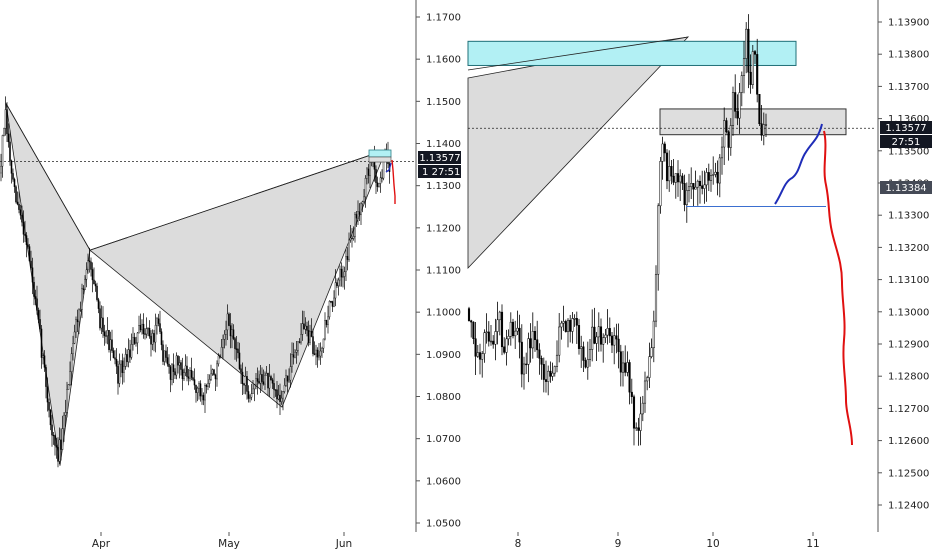 This screenshot has width=932, height=550. Describe the element at coordinates (578, 53) in the screenshot. I see `pattern-line` at that location.